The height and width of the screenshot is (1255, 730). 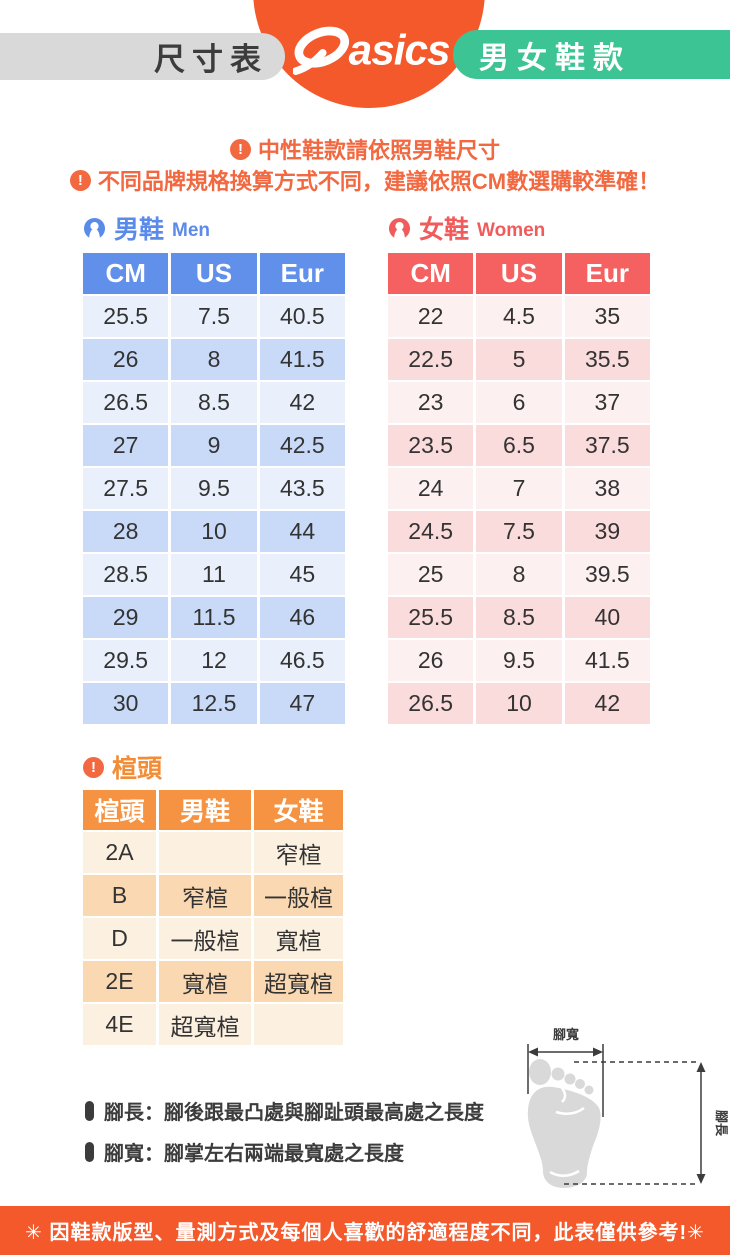 I want to click on category-badge: 男女鞋款, so click(x=591, y=54).